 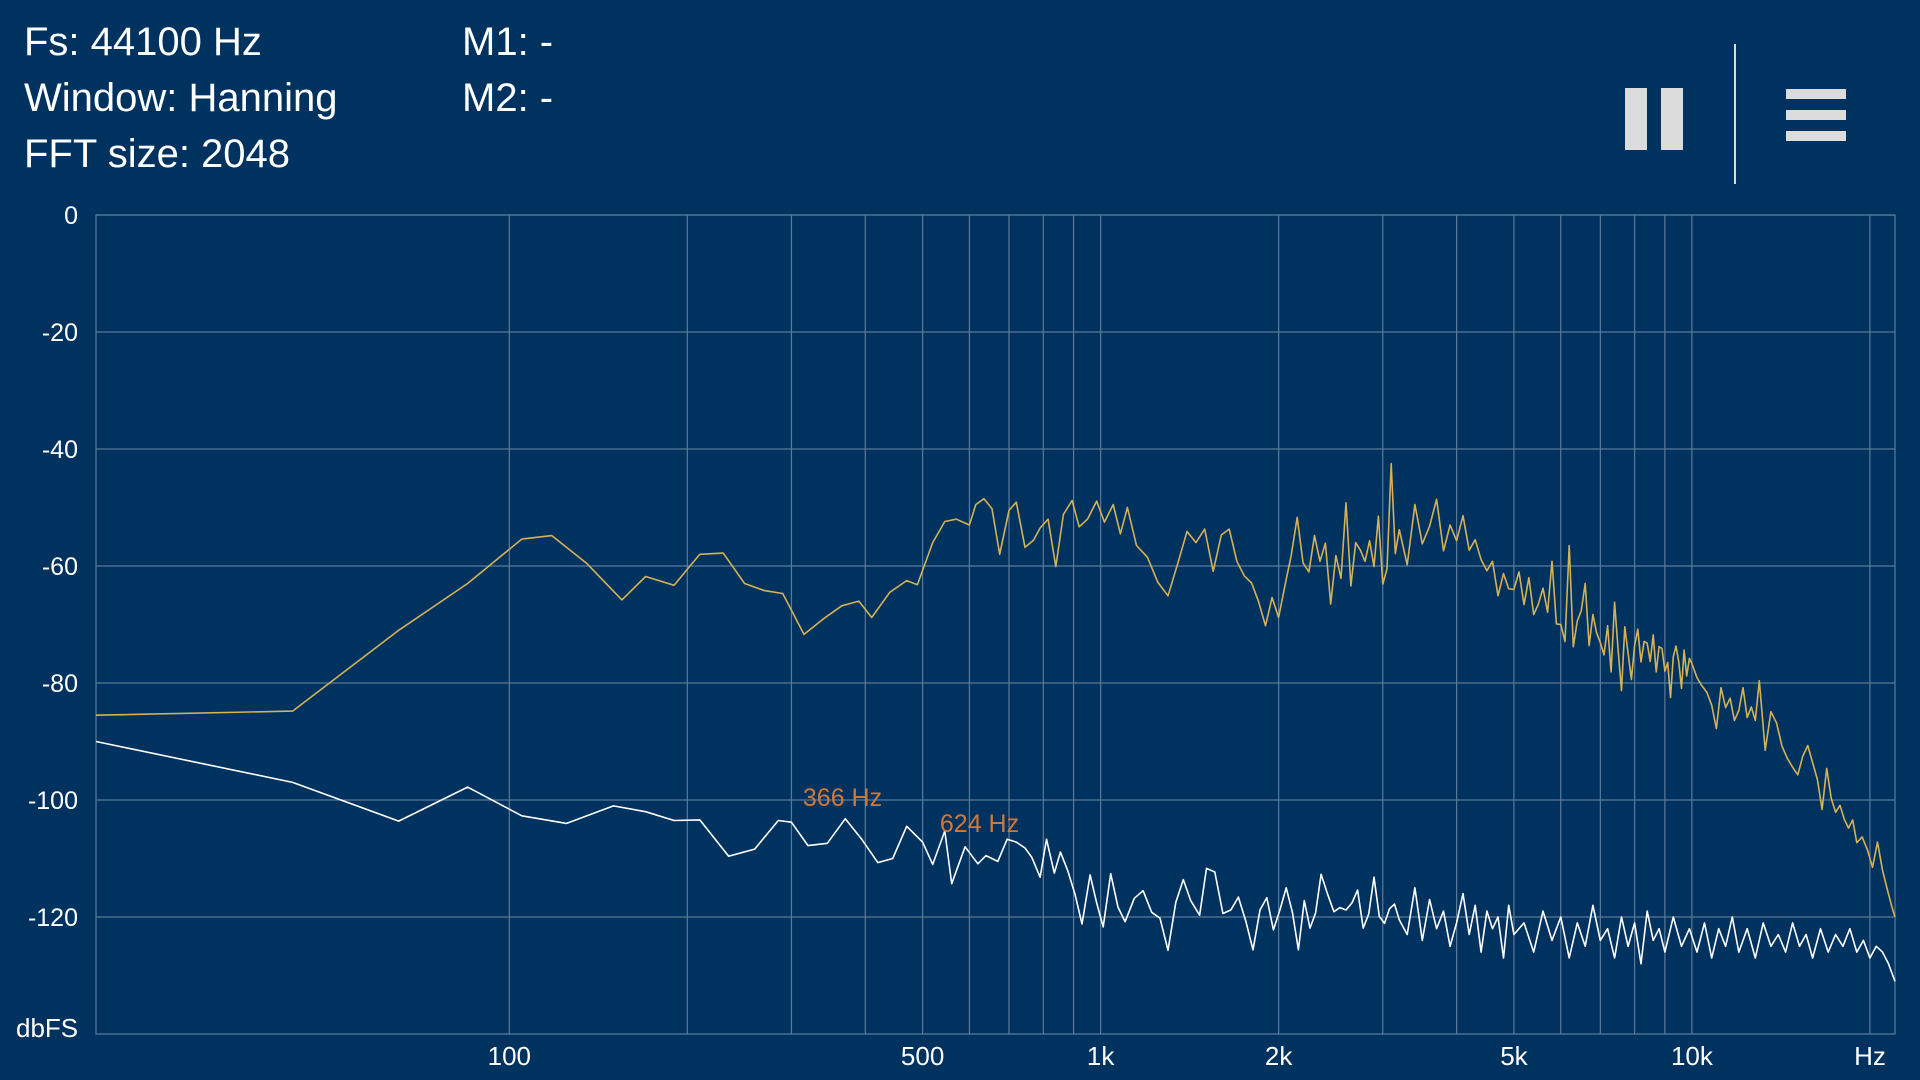 I want to click on menu-button, so click(x=1814, y=124).